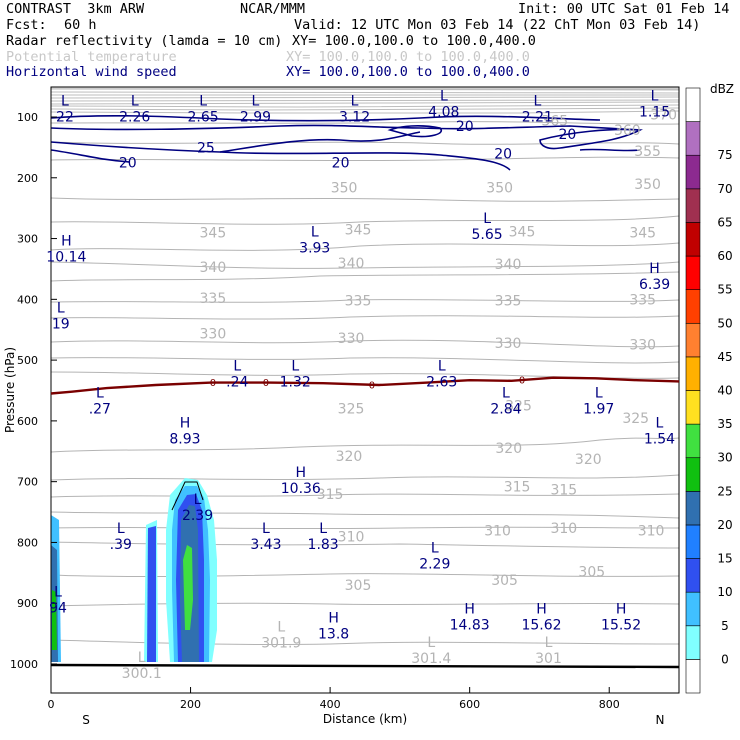 The image size is (740, 740). Describe the element at coordinates (134, 570) in the screenshot. I see `reflectivity-shading` at that location.